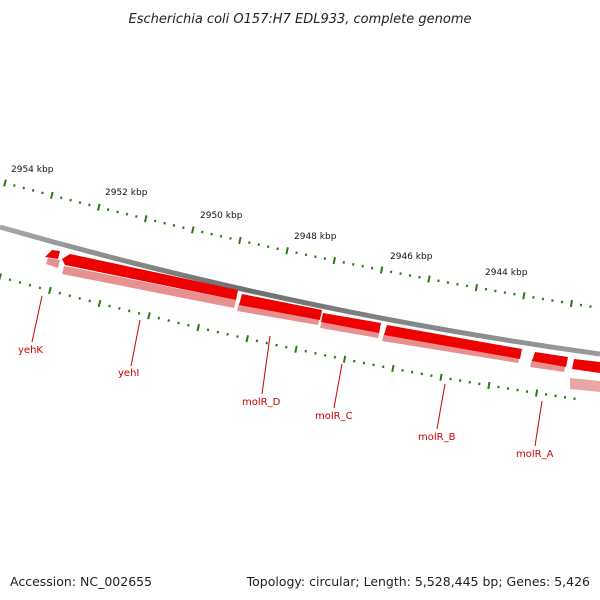 Image resolution: width=600 pixels, height=600 pixels. Describe the element at coordinates (586, 366) in the screenshot. I see `gene-arrow-partial` at that location.